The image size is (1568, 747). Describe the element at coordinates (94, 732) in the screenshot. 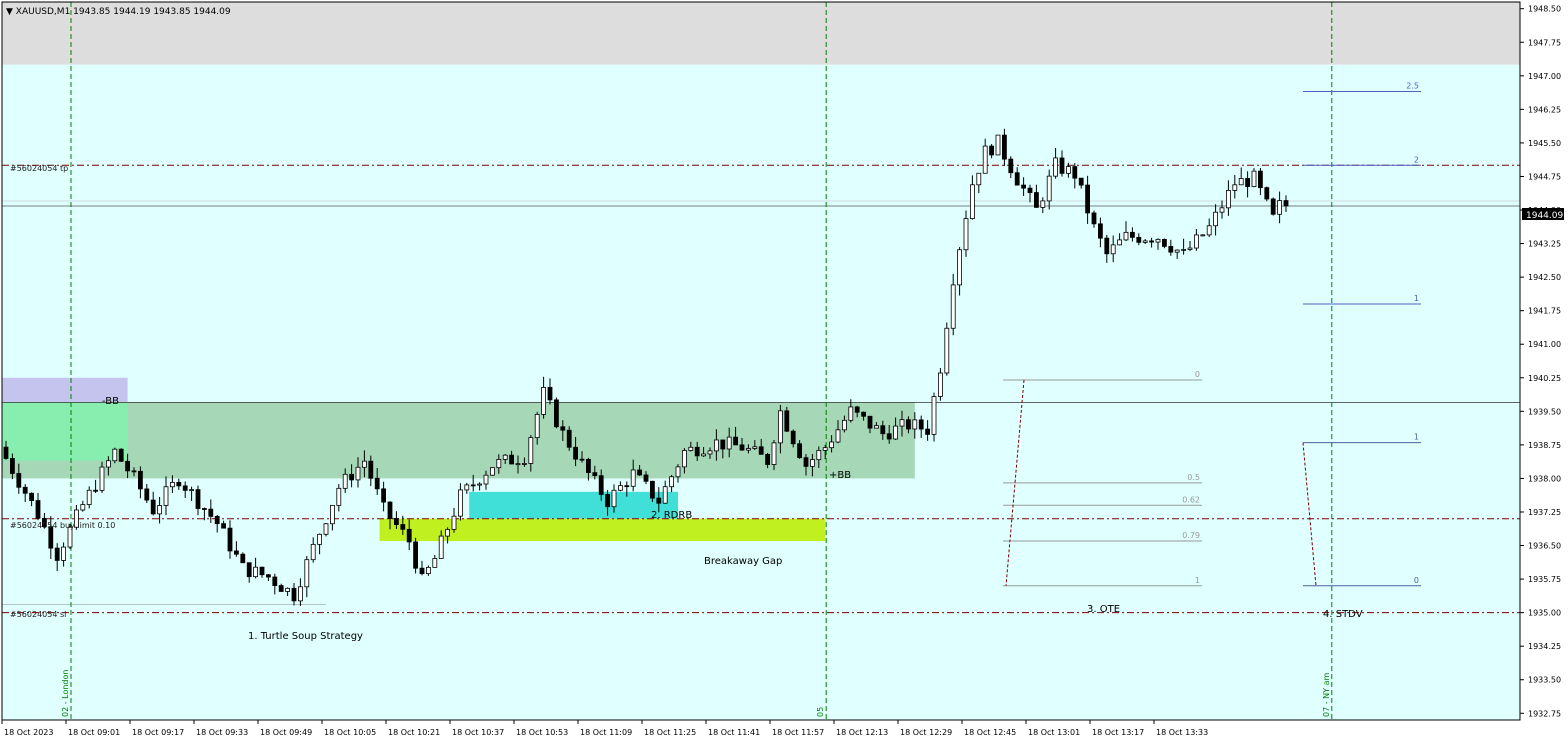

I see `time-tick-label: 18 Oct 09:01` at that location.